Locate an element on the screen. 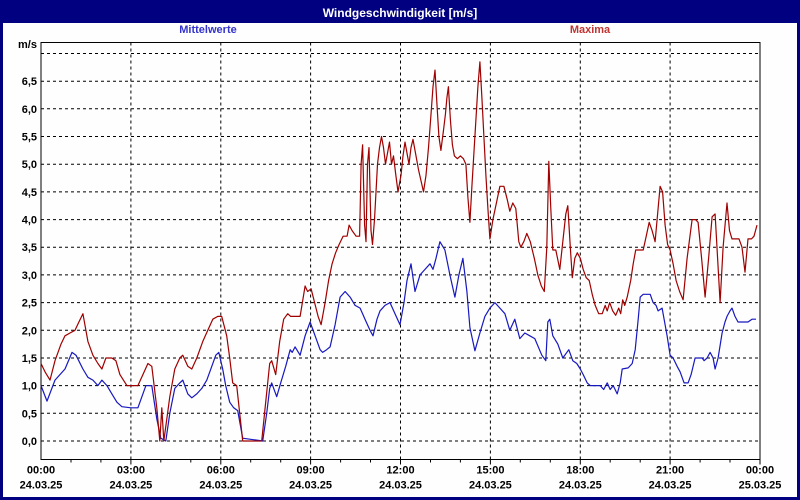  x-axis-time-label: 15:00 is located at coordinates (490, 471).